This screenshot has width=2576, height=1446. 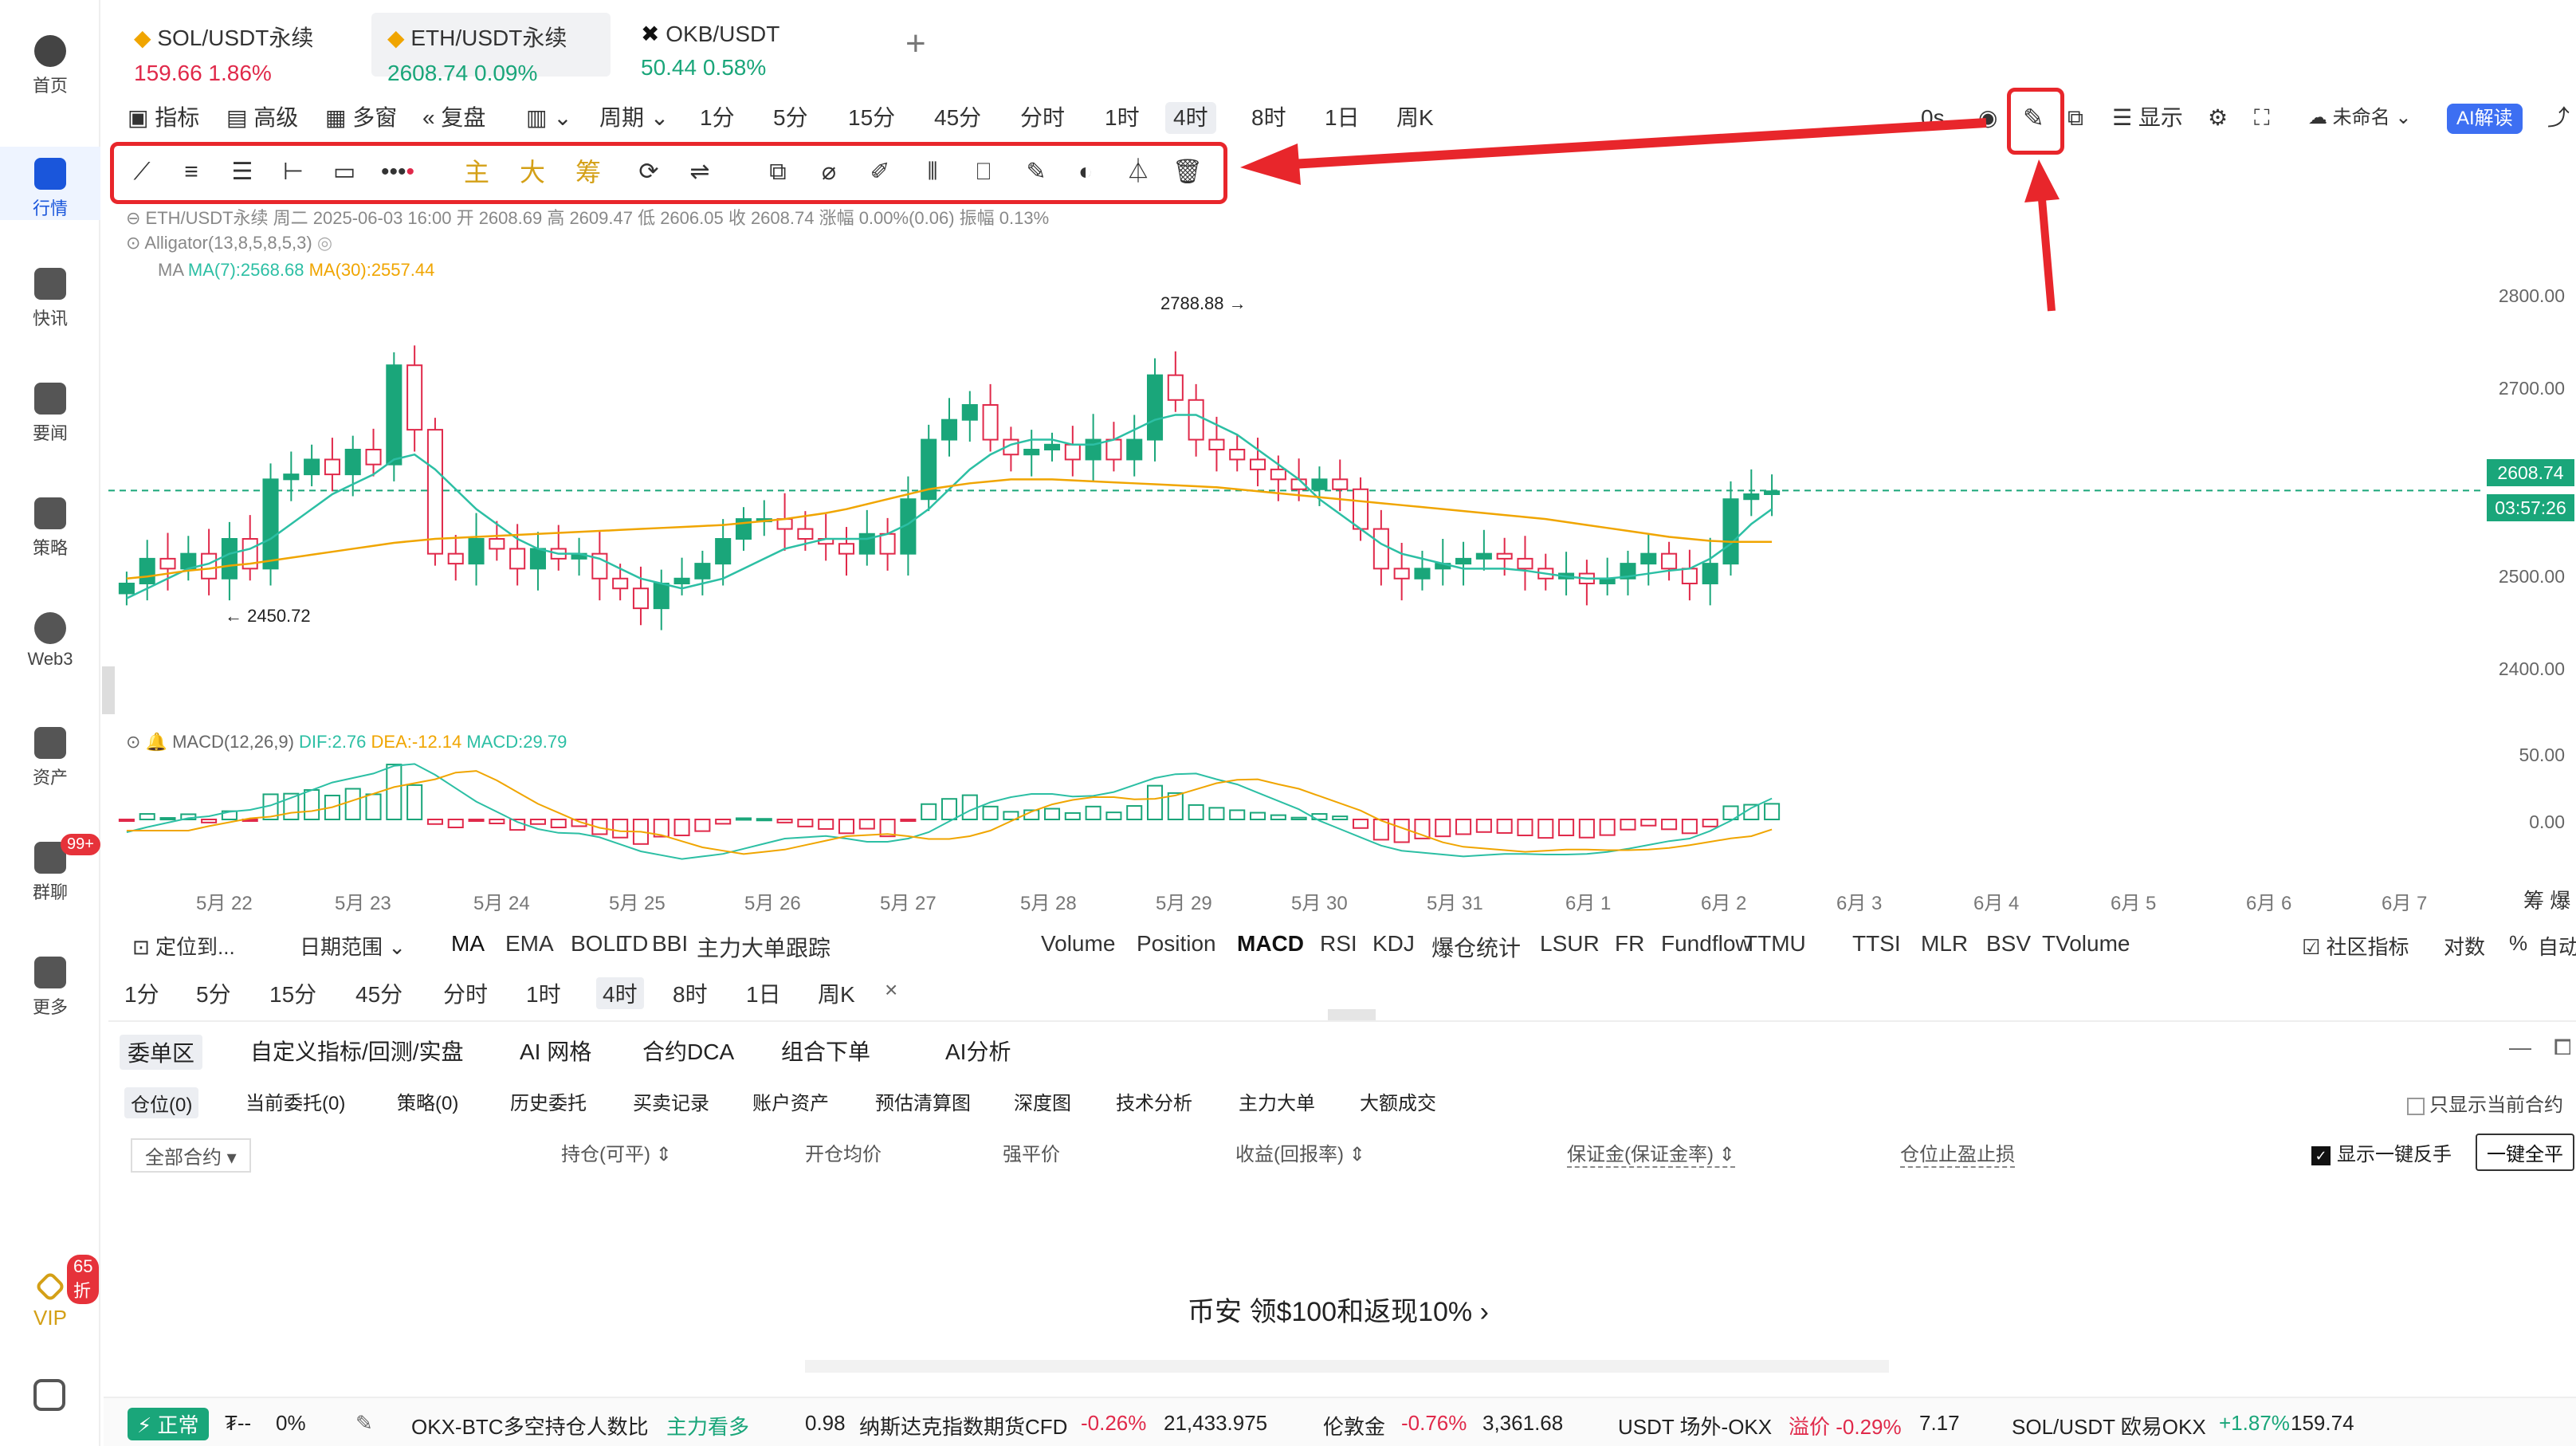 I want to click on sync-draw-icon: ⟳, so click(x=648, y=172).